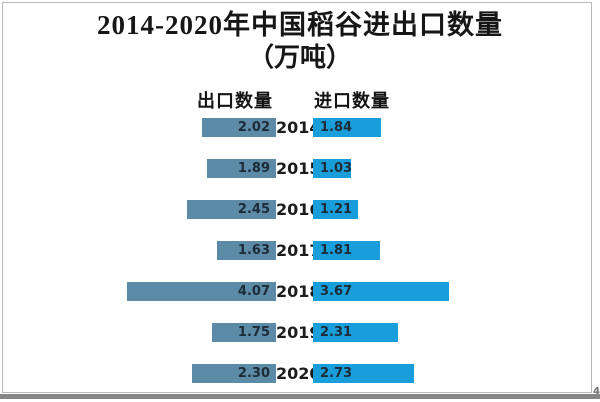 This screenshot has height=402, width=600. Describe the element at coordinates (298, 209) in the screenshot. I see `year-label: 2016` at that location.